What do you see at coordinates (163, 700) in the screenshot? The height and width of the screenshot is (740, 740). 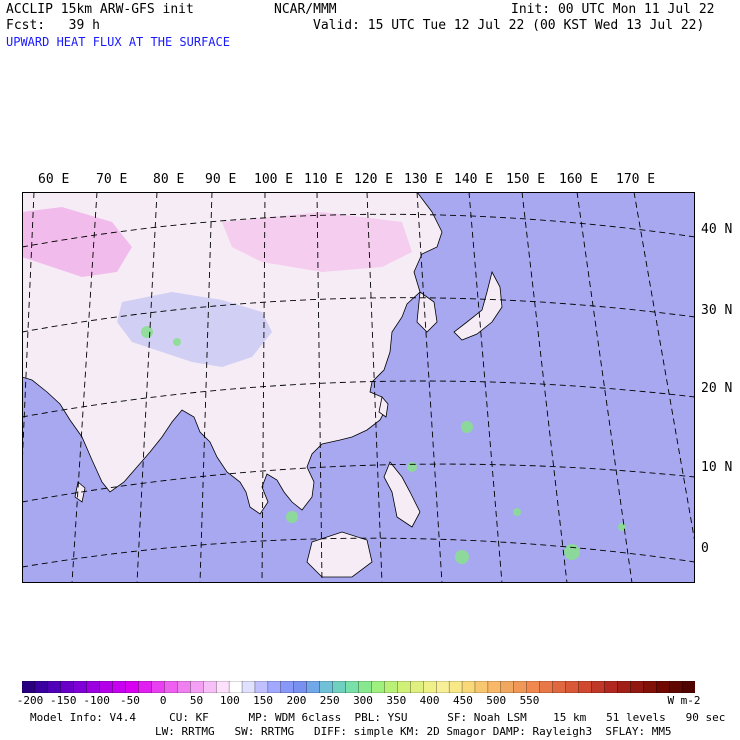 I see `colorbar-tick-label: 0` at bounding box center [163, 700].